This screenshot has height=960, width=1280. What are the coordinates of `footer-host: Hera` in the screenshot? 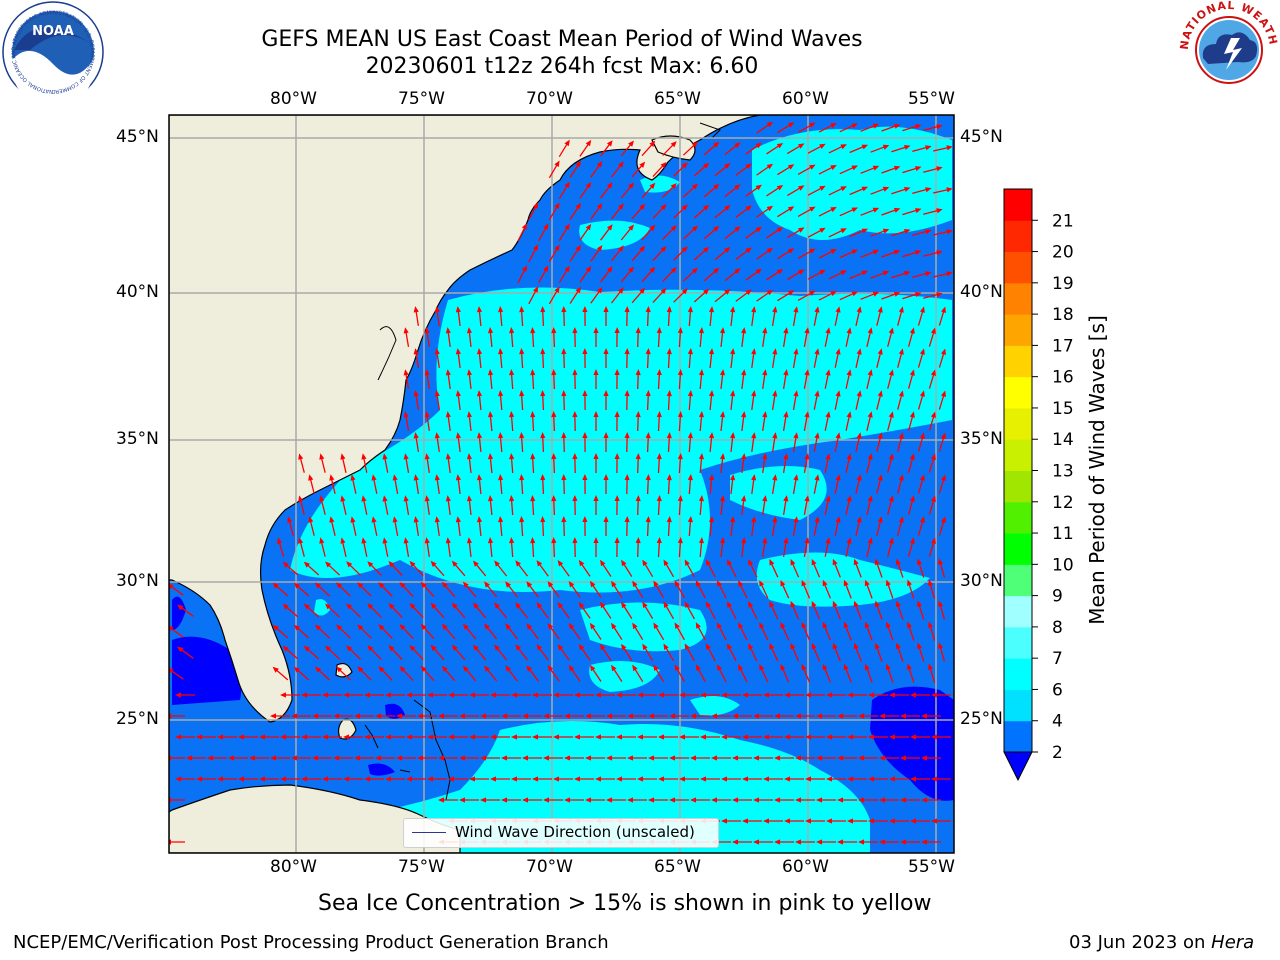 It's located at (1233, 942).